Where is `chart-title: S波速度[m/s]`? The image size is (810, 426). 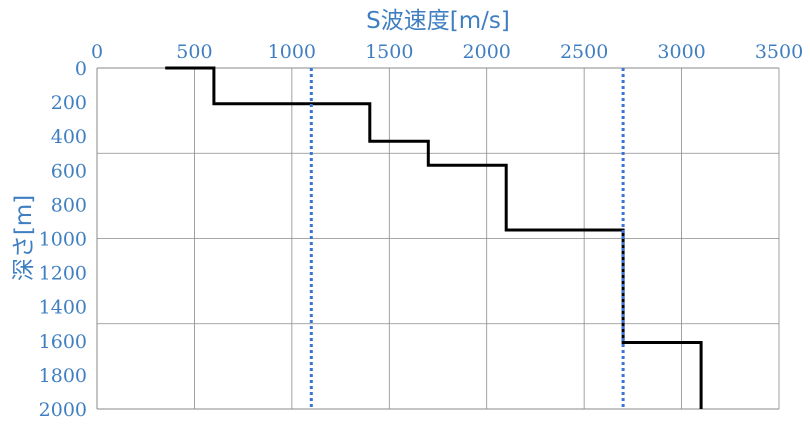
chart-title: S波速度[m/s] is located at coordinates (438, 21).